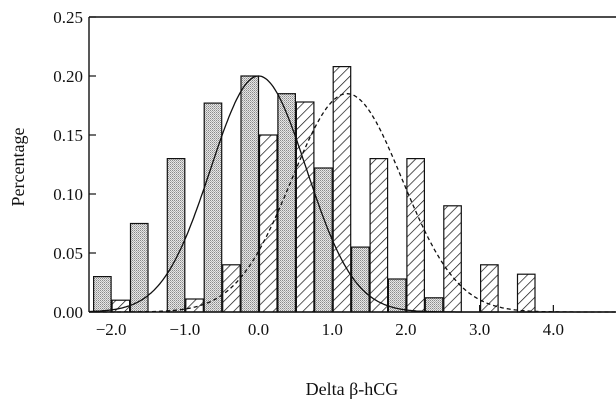 The image size is (616, 403). Describe the element at coordinates (68, 135) in the screenshot. I see `y-tick-label-3: 0.15` at that location.